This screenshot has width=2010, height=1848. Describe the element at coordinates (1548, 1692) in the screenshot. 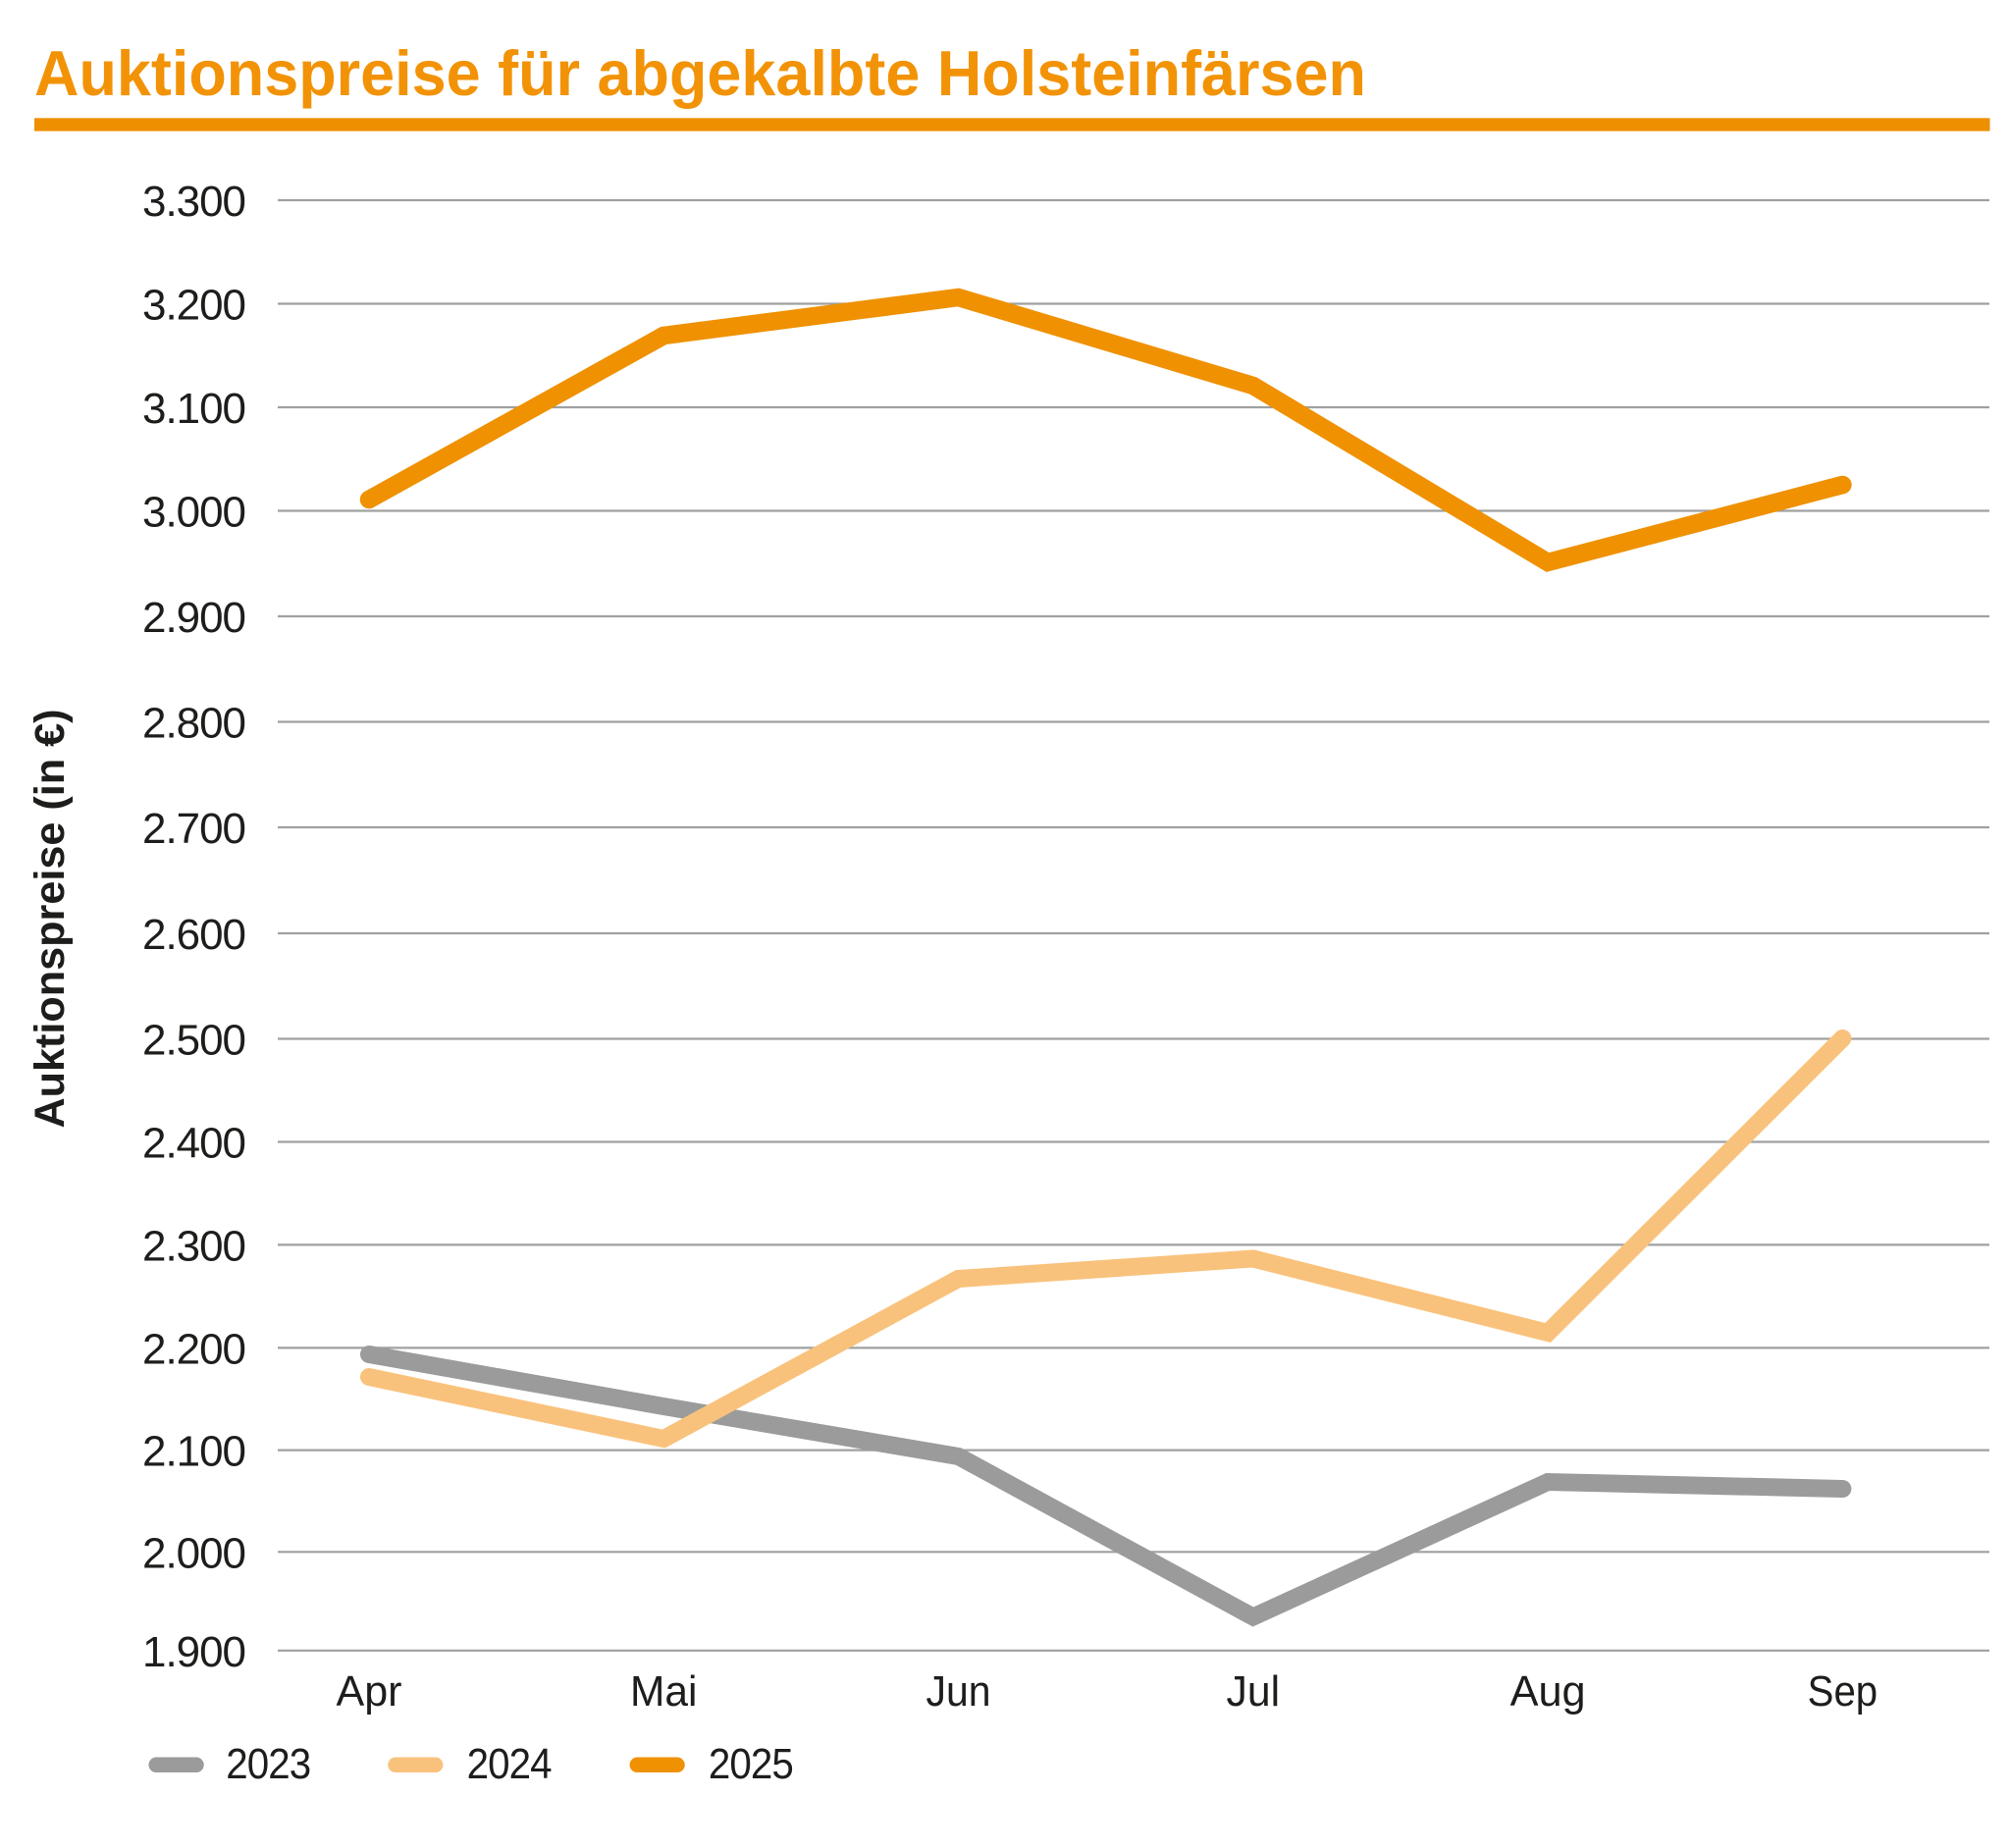

I see `svg-text: Aug` at that location.